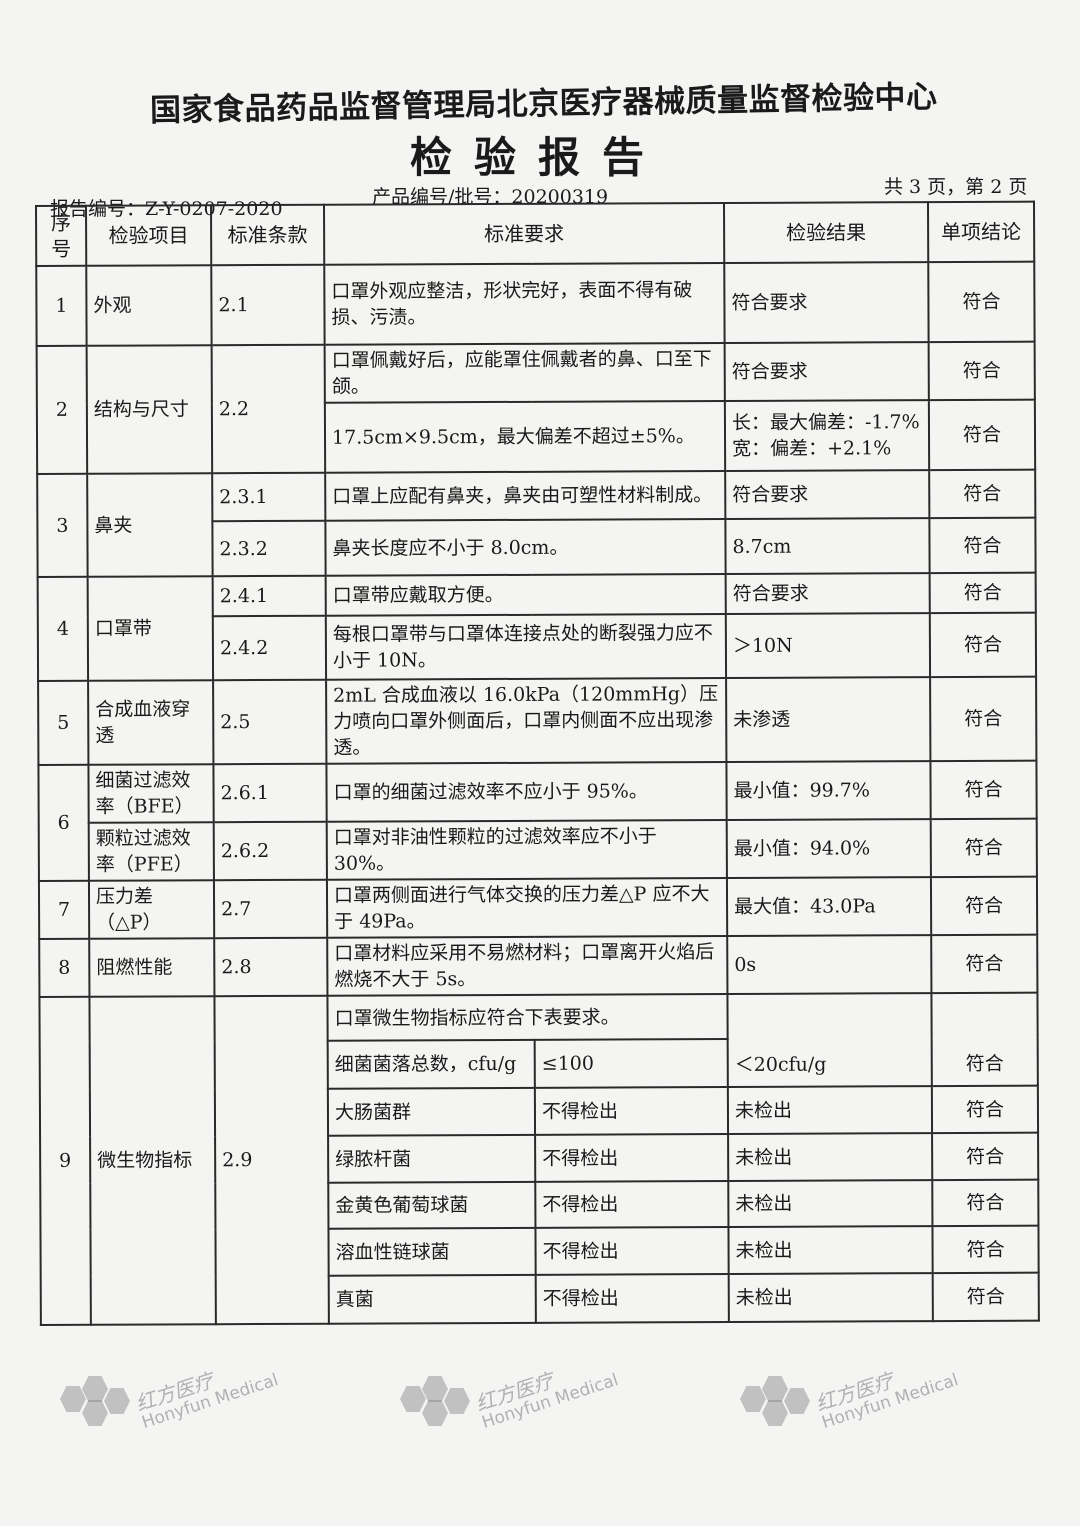  Describe the element at coordinates (271, 967) in the screenshot. I see `row-clause: 2.8` at that location.